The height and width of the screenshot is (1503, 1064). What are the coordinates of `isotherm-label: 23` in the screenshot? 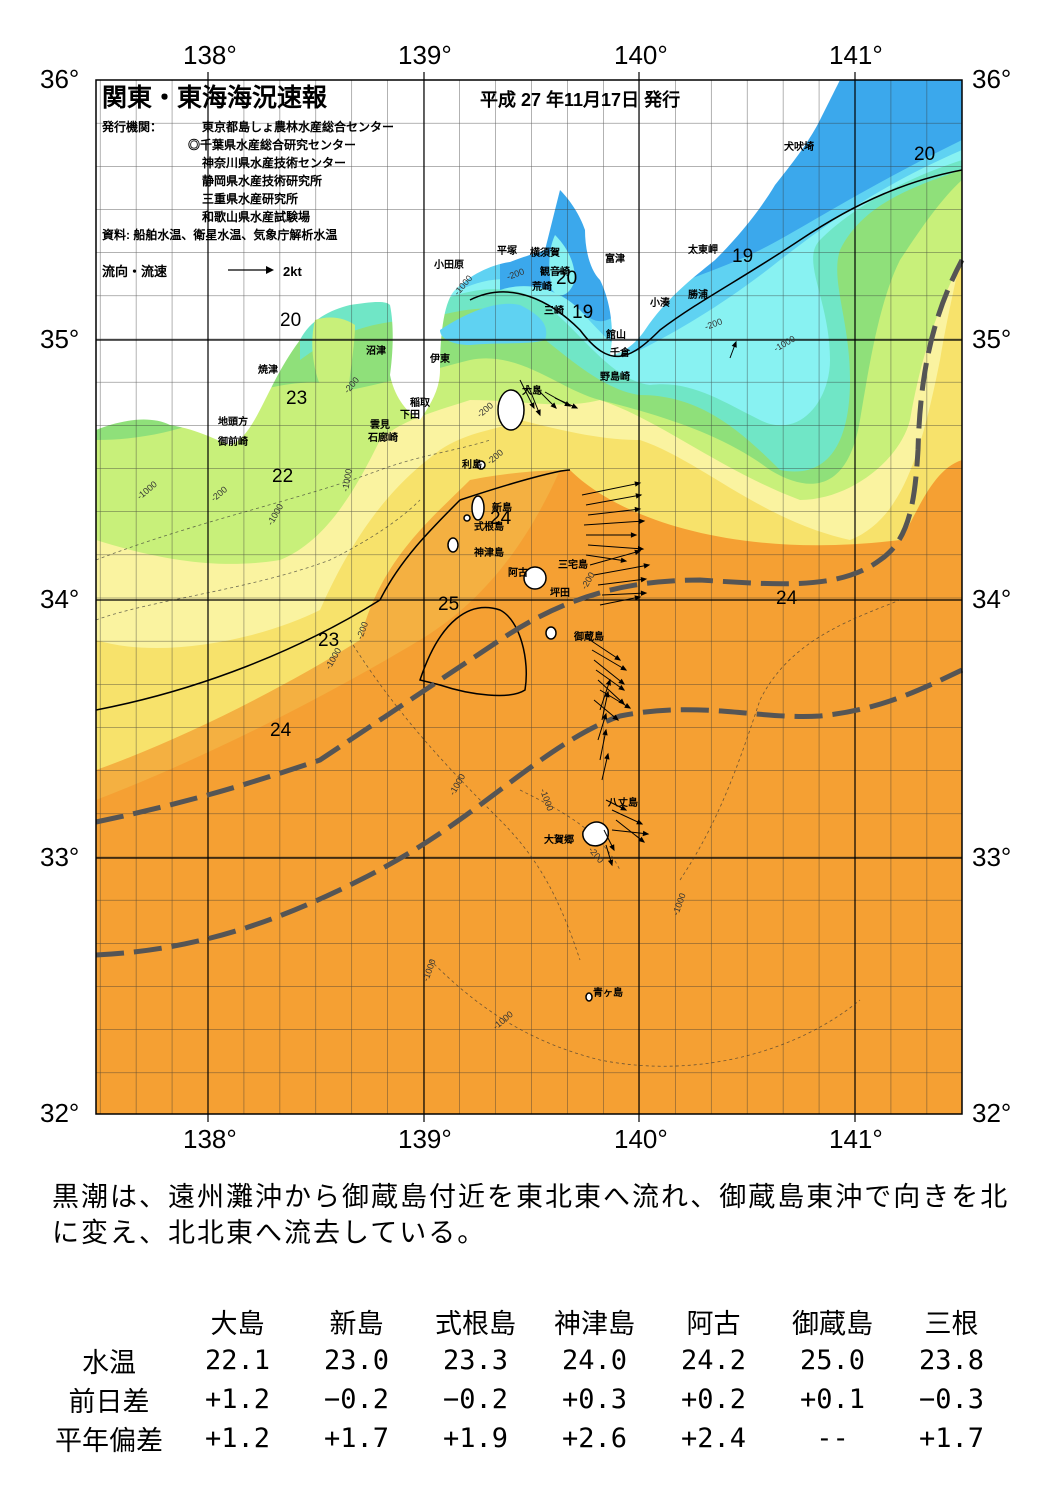 It's located at (296, 398).